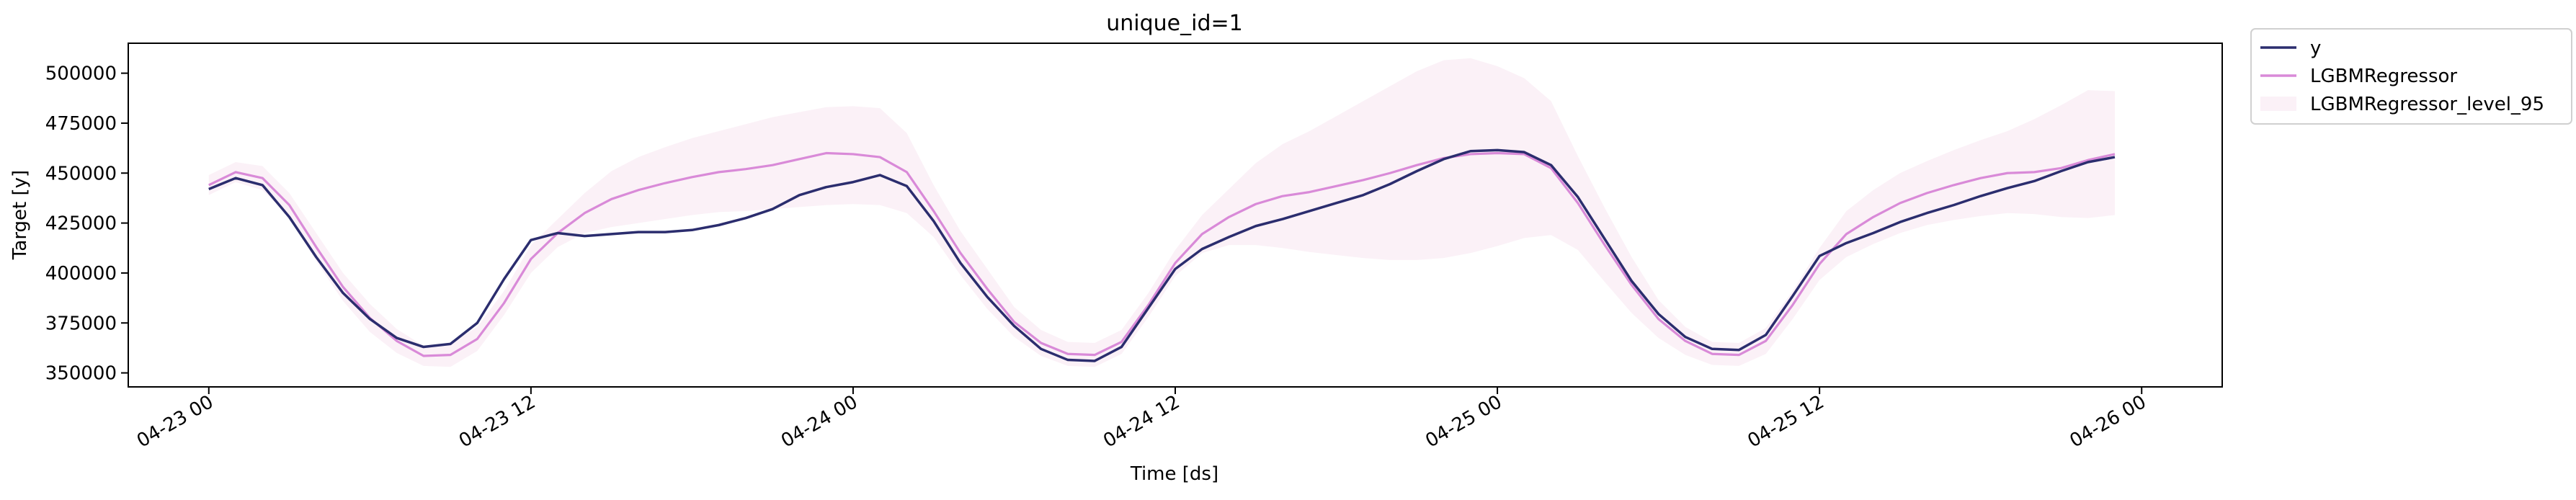 Image resolution: width=2576 pixels, height=500 pixels. What do you see at coordinates (81, 323) in the screenshot?
I see `y-tick-label: 375000` at bounding box center [81, 323].